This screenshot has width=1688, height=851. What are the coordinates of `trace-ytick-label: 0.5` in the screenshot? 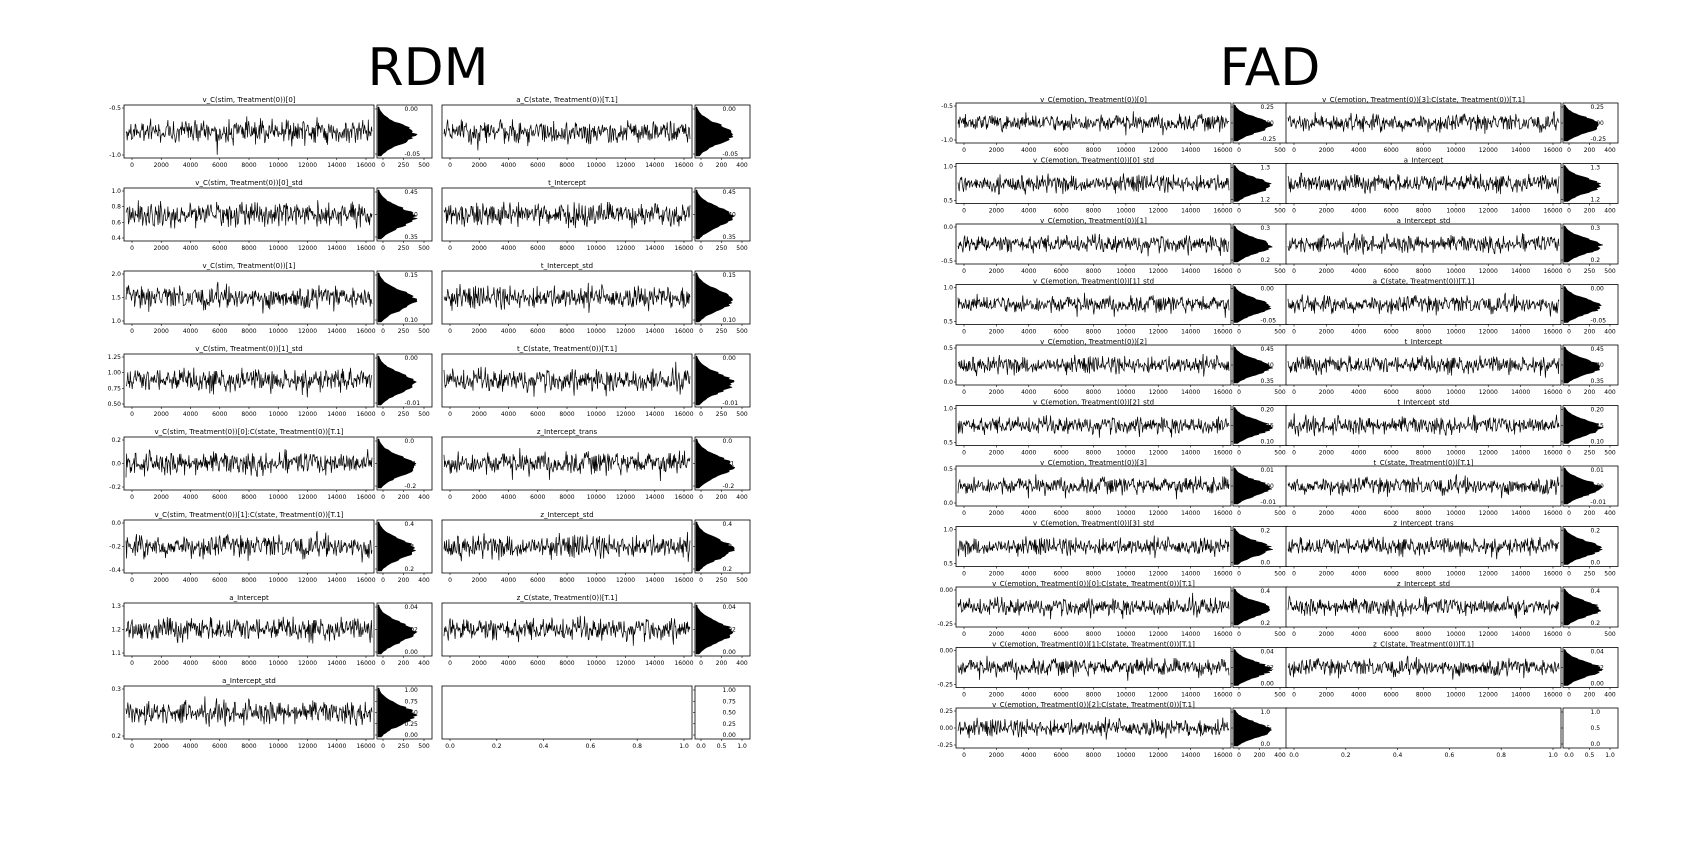 It's located at (948, 443).